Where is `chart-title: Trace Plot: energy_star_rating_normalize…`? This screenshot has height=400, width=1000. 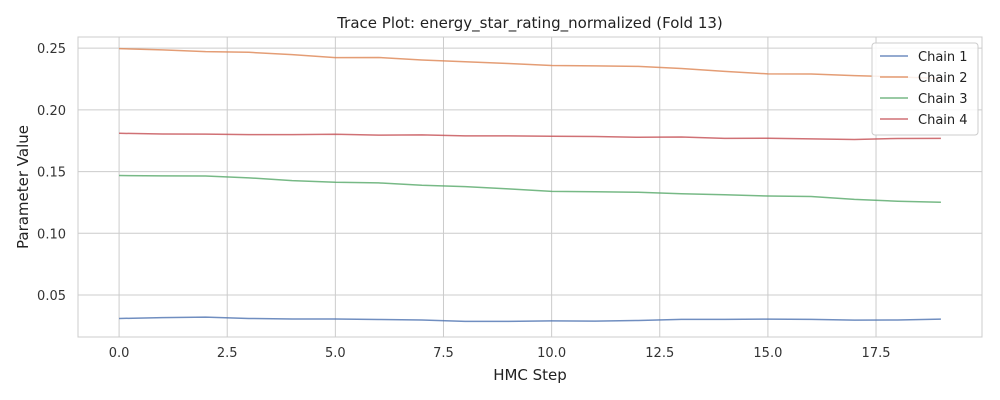
chart-title: Trace Plot: energy_star_rating_normalize… is located at coordinates (529, 23).